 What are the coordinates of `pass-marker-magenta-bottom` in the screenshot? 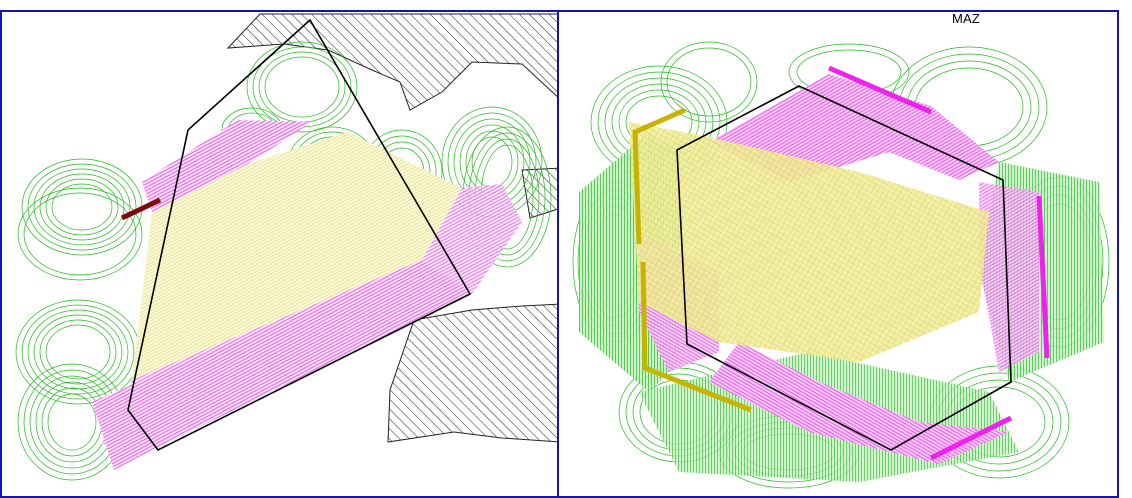 It's located at (971, 438).